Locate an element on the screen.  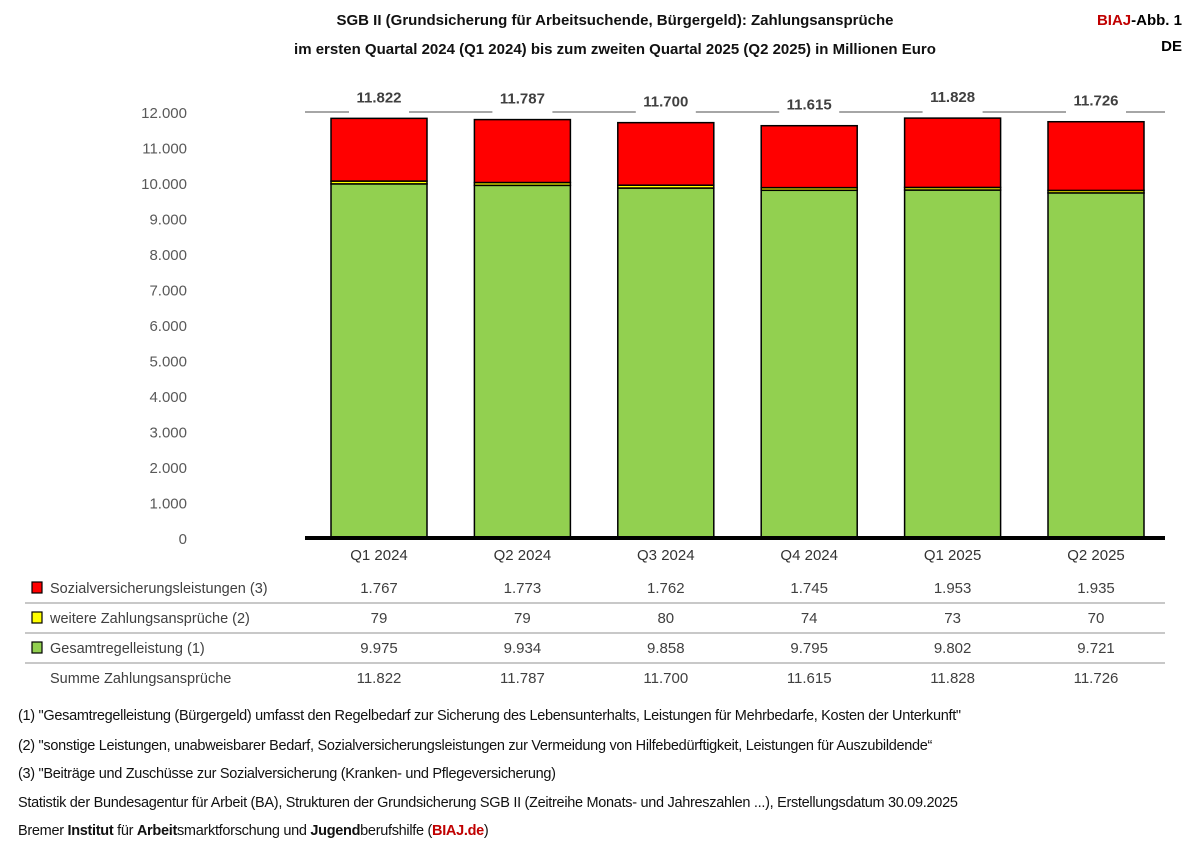
total-data-label: 11.726 is located at coordinates (1095, 101).